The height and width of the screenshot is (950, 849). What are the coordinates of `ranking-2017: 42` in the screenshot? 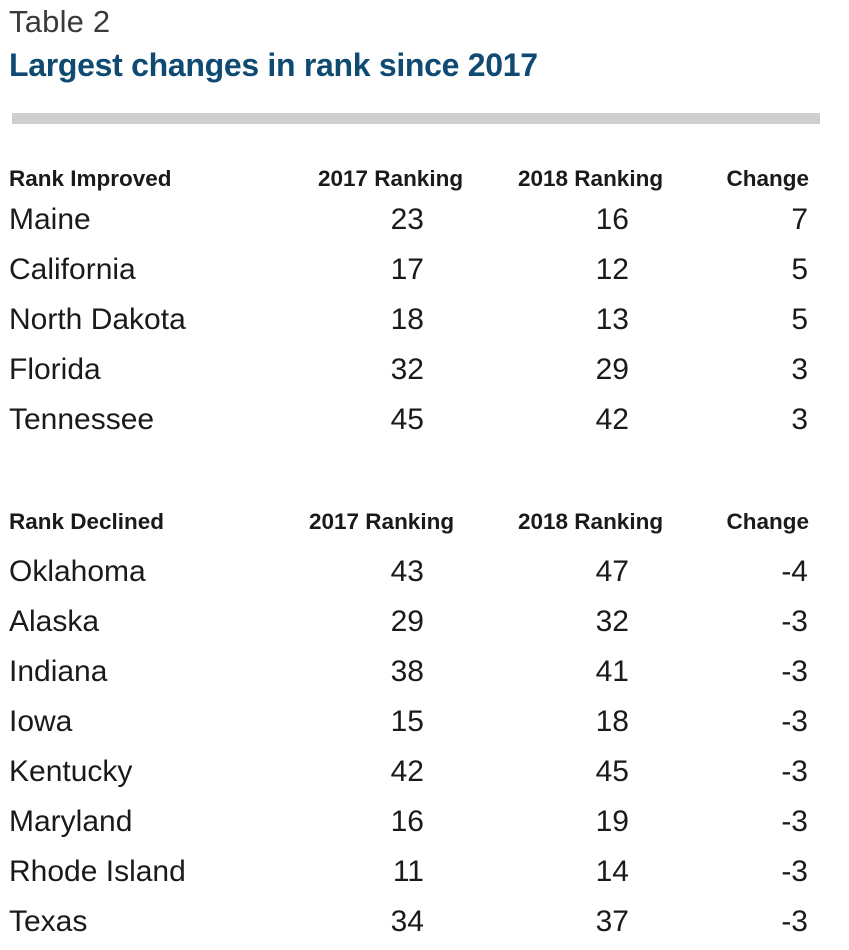 It's located at (407, 771).